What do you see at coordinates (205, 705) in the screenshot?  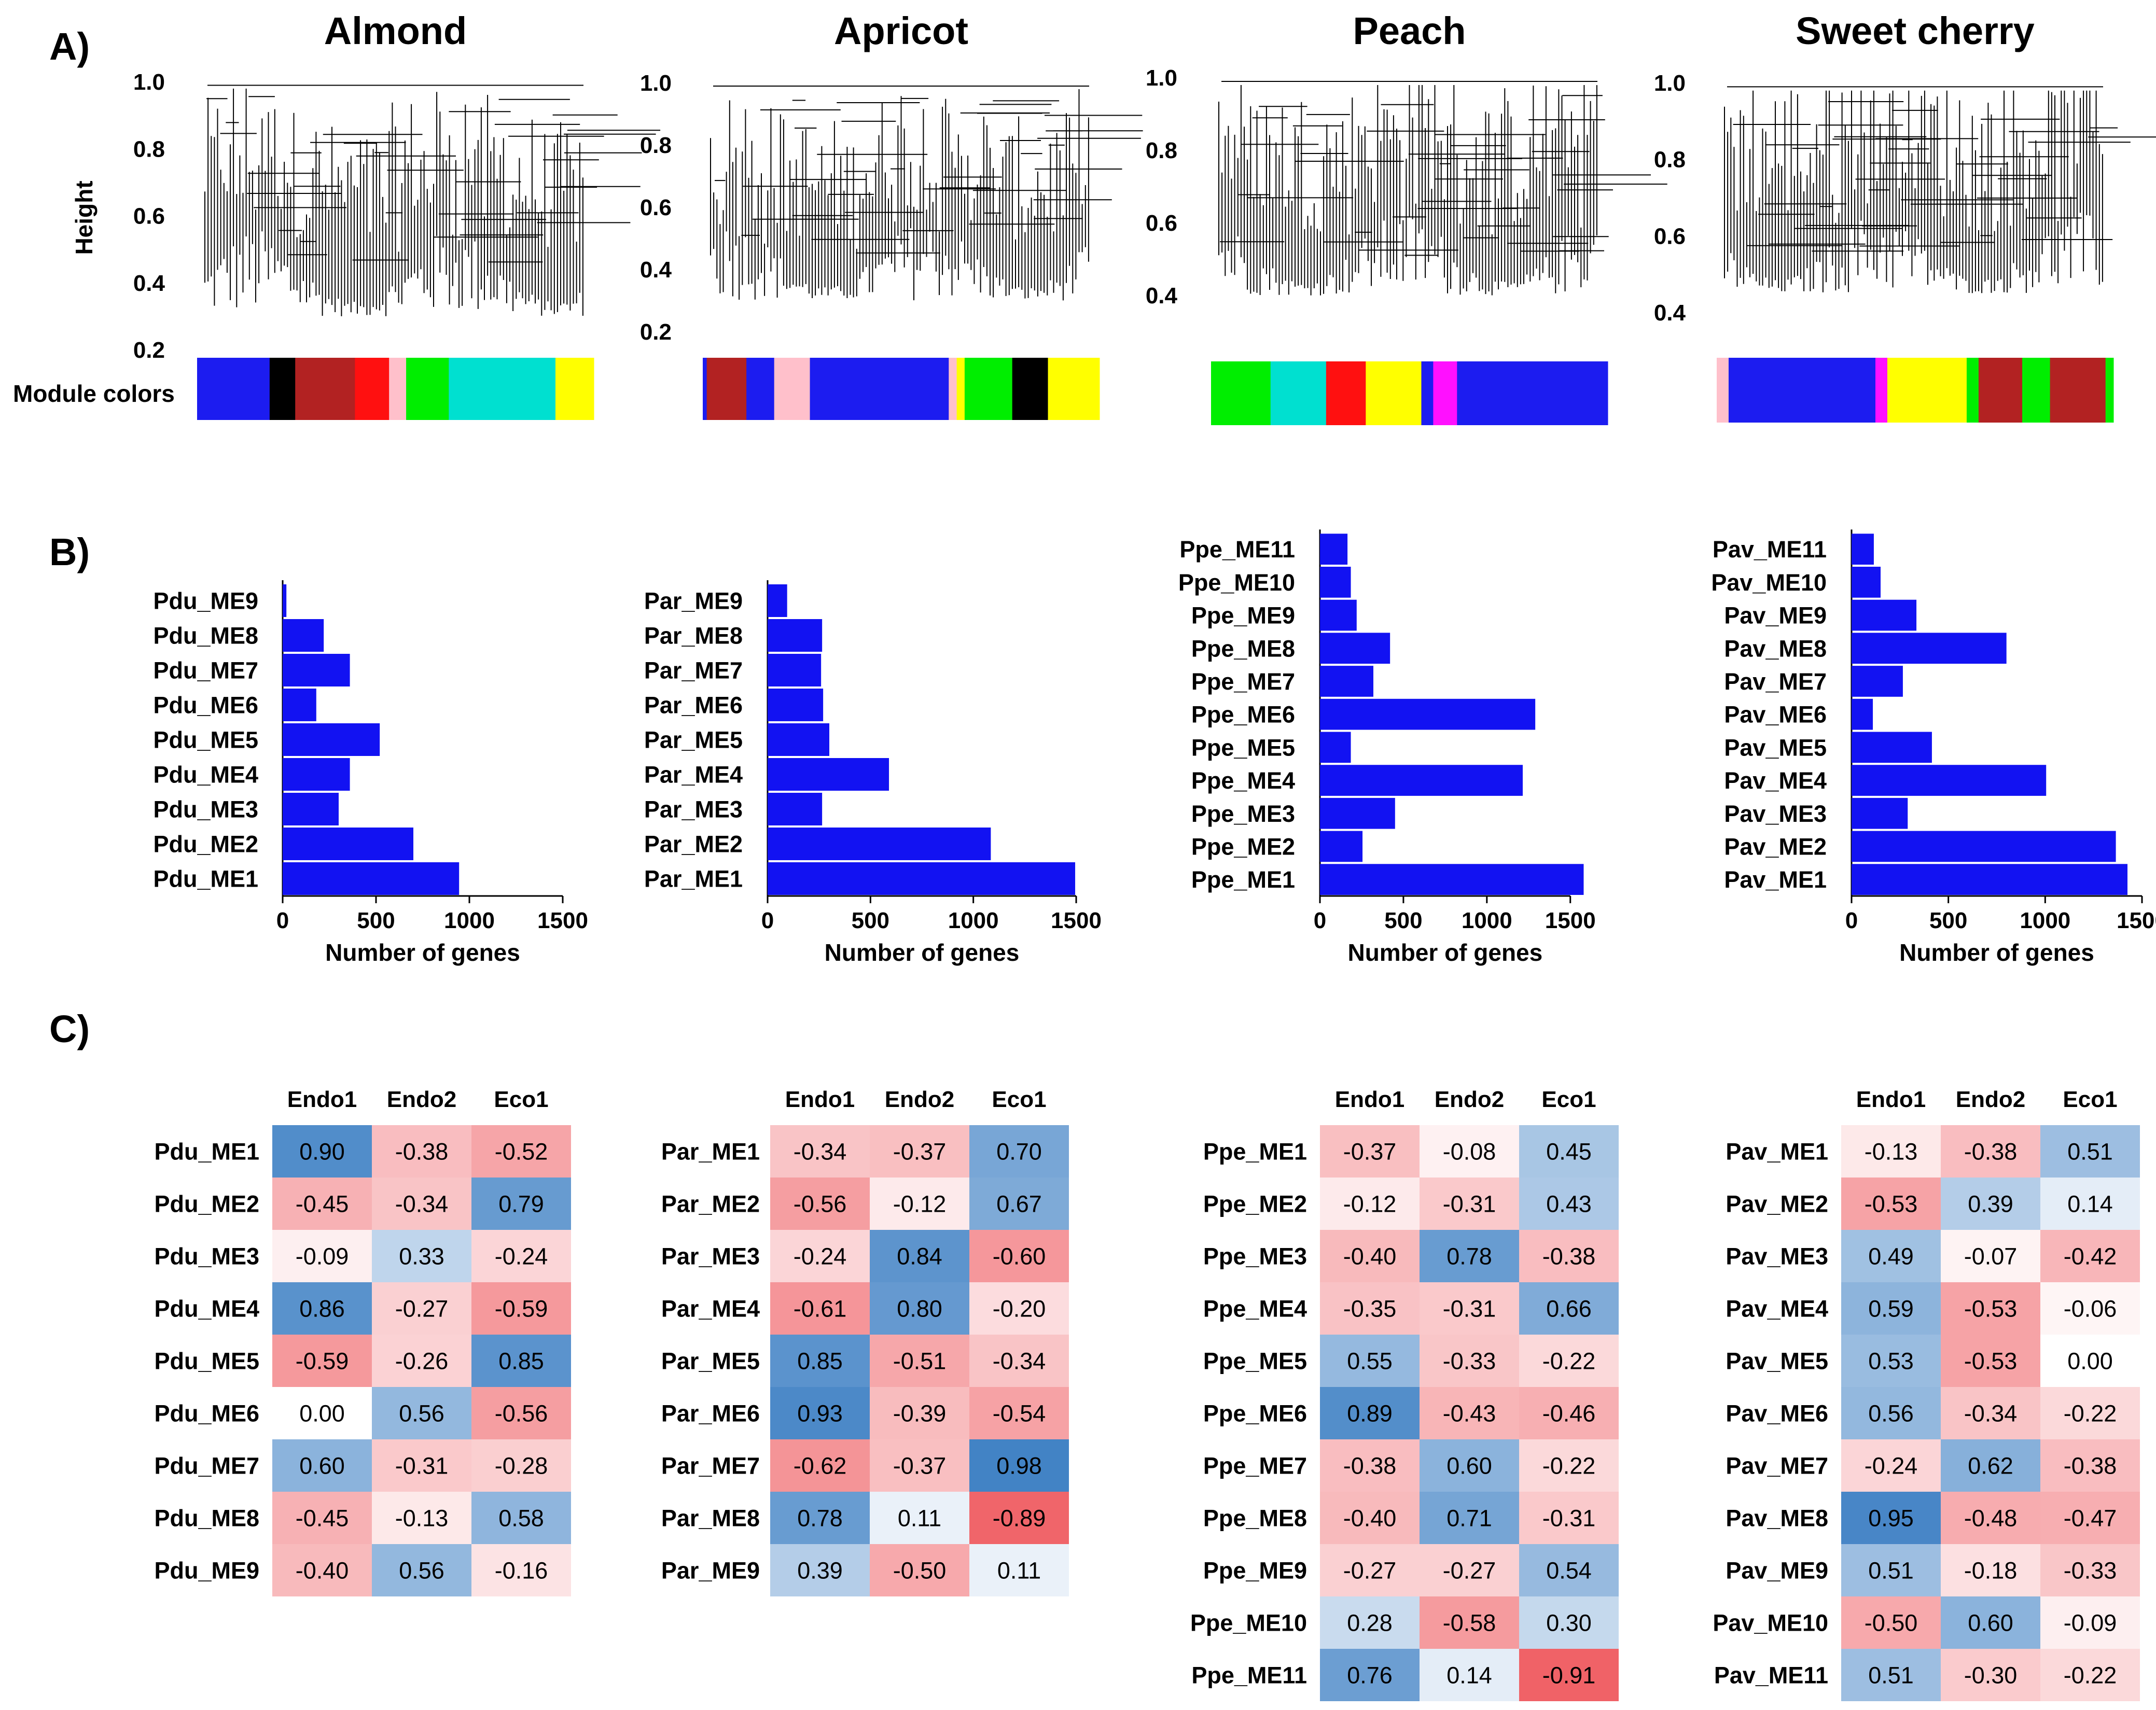 I see `bar-category-label: Pdu_ME6` at bounding box center [205, 705].